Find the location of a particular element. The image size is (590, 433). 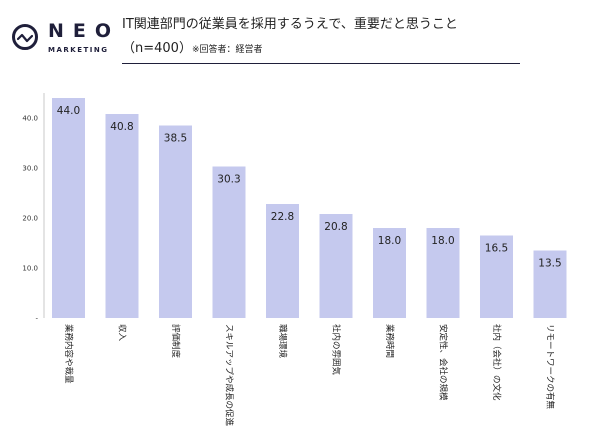

bar-value-label: 38.5 is located at coordinates (175, 139).